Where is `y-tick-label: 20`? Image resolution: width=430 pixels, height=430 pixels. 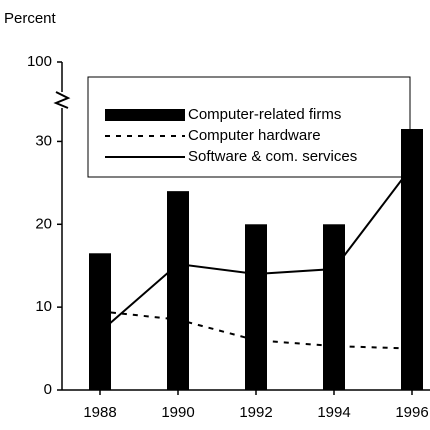
y-tick-label: 20 is located at coordinates (43, 223).